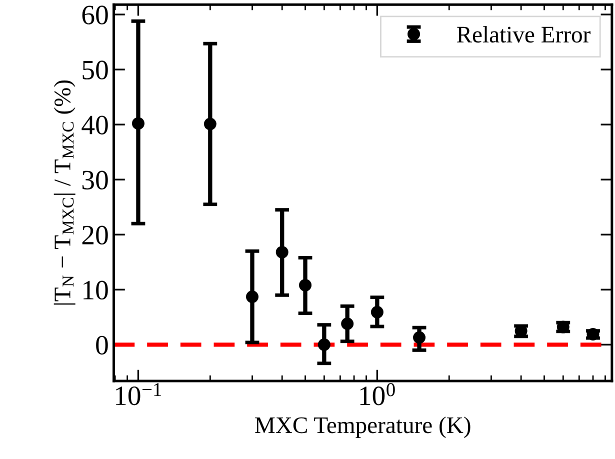 Image resolution: width=615 pixels, height=459 pixels. What do you see at coordinates (362, 427) in the screenshot?
I see `x-axis-title: MXC Temperature (K)` at bounding box center [362, 427].